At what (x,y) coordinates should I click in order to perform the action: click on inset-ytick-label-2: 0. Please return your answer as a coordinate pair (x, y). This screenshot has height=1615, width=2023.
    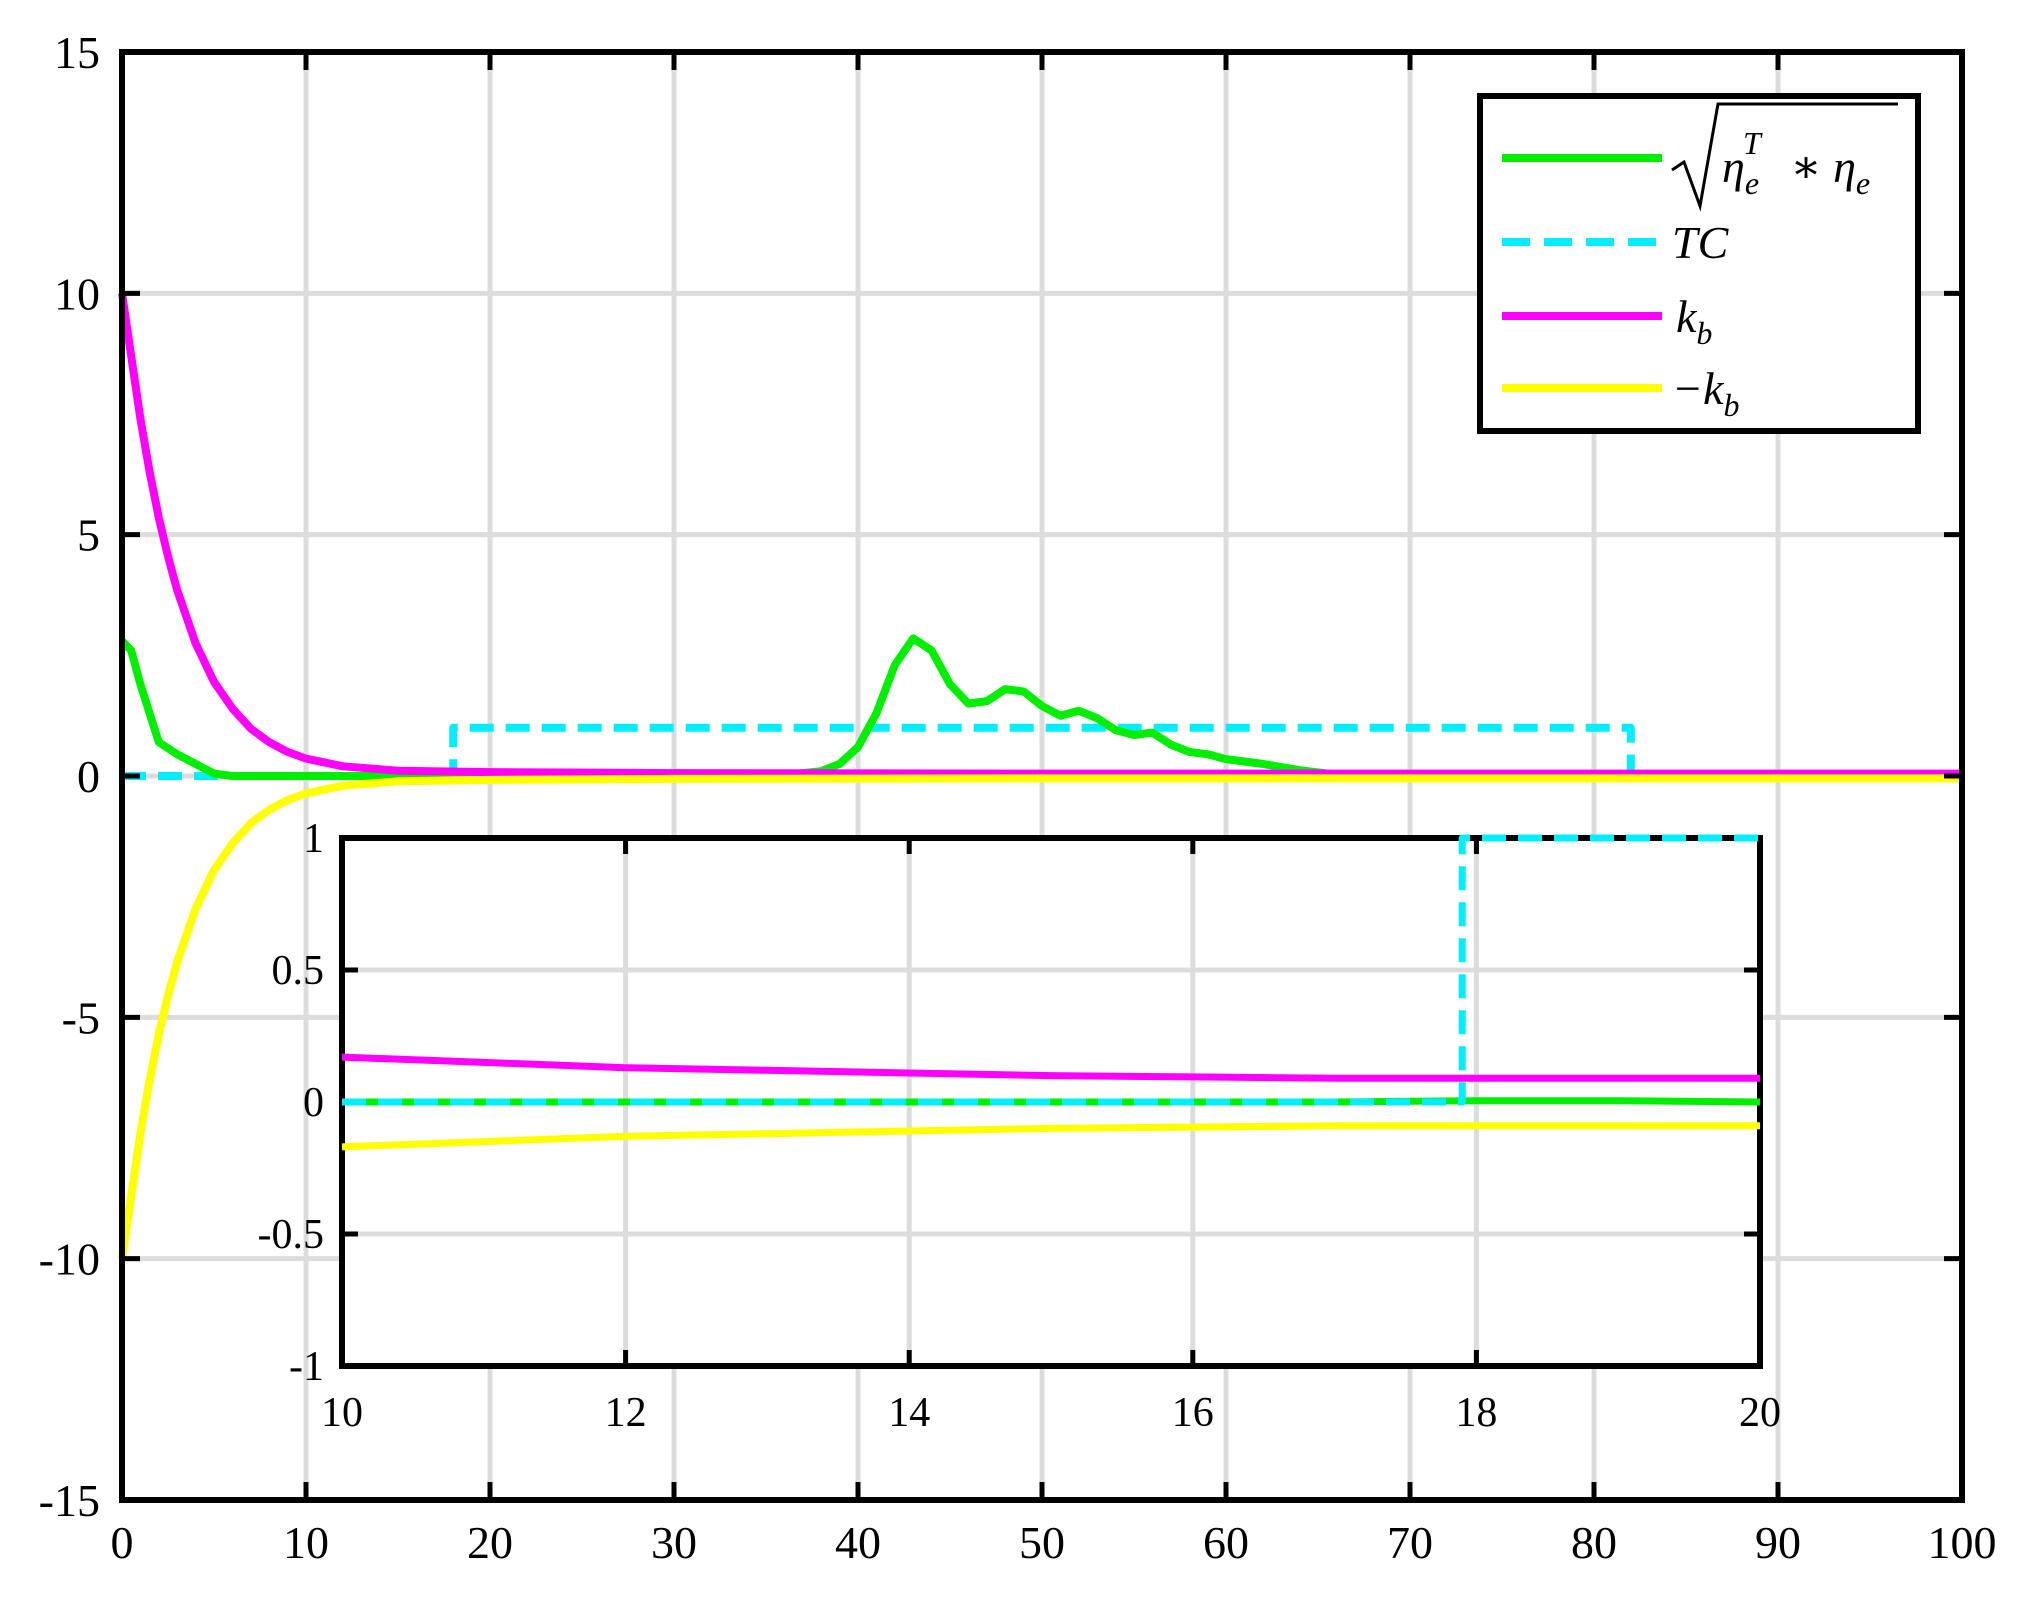
    Looking at the image, I should click on (313, 1103).